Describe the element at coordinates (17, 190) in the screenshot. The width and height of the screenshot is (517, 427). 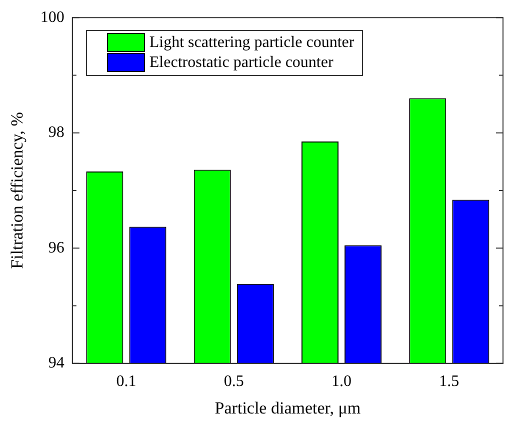
I see `y-axis-title: Filtration efficiency, %` at that location.